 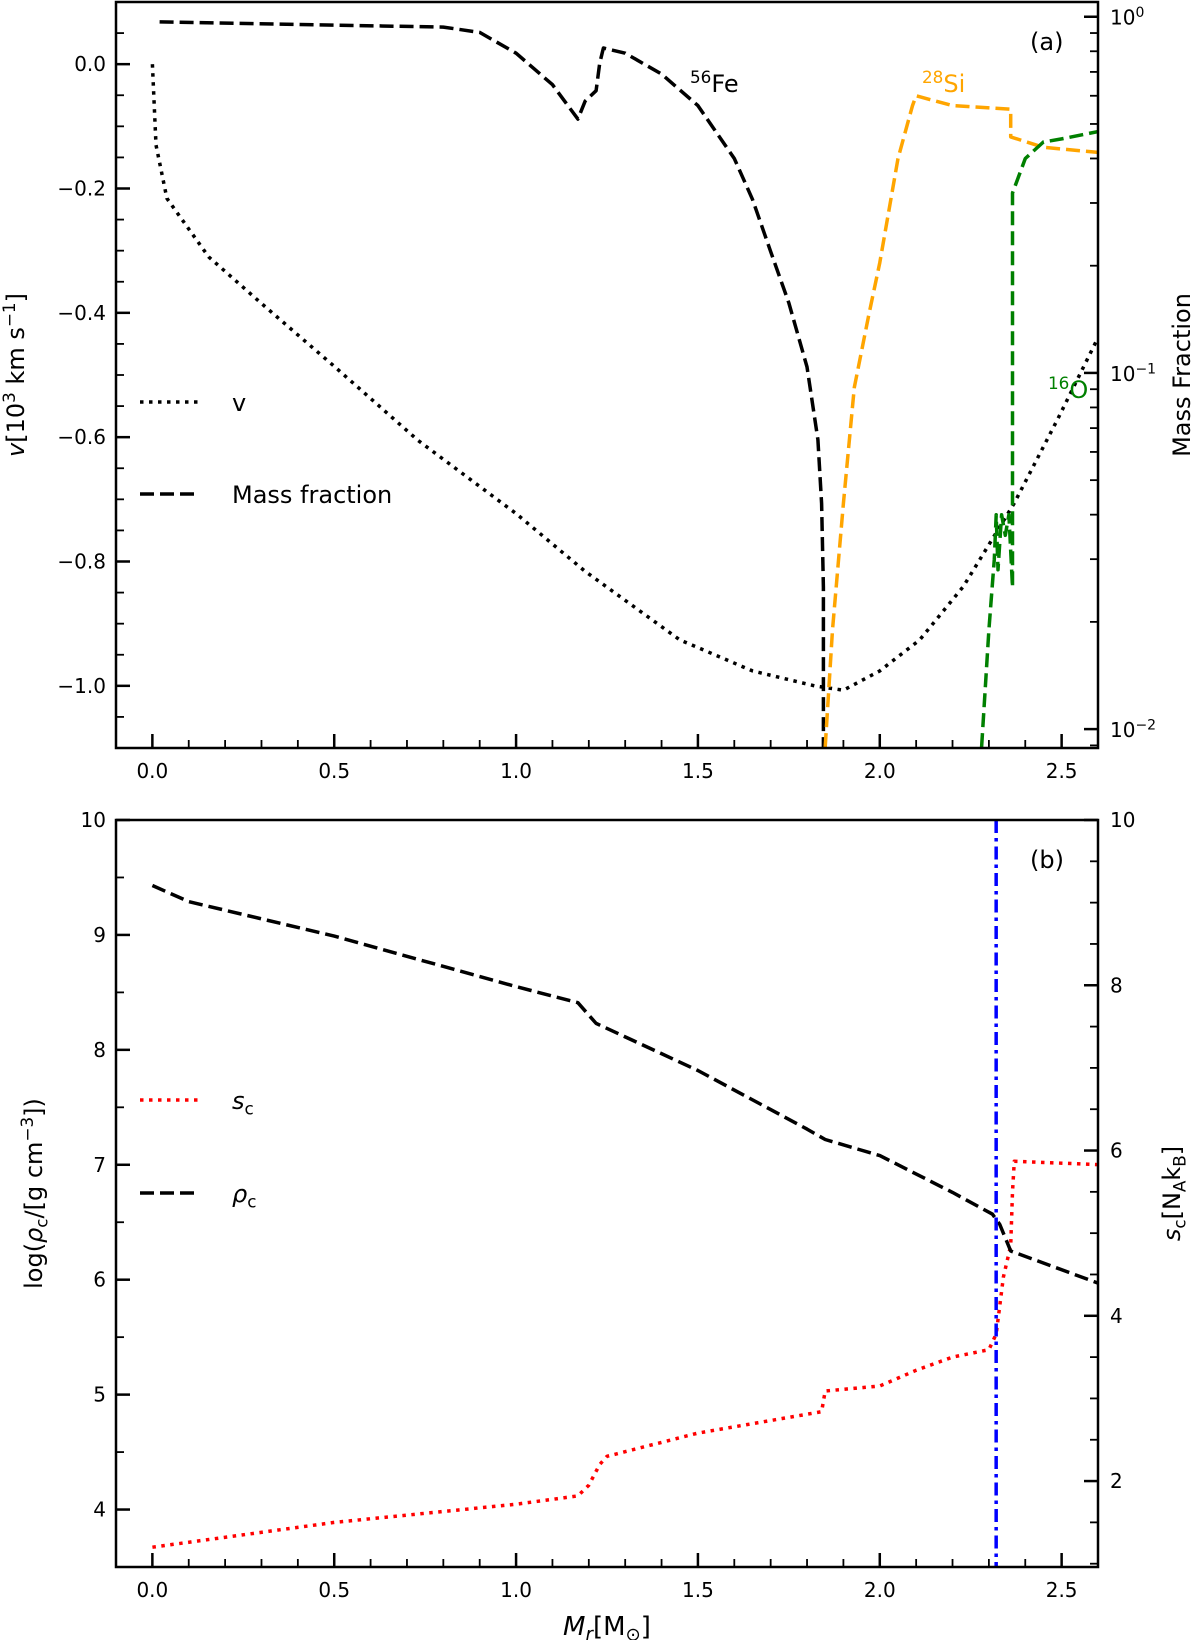 What do you see at coordinates (90, 64) in the screenshot?
I see `y-left-tick-label: 0.0` at bounding box center [90, 64].